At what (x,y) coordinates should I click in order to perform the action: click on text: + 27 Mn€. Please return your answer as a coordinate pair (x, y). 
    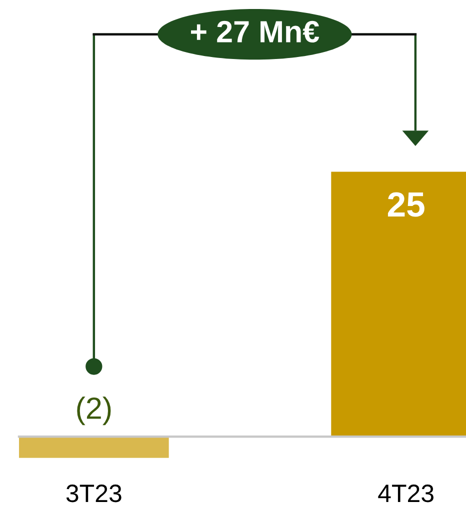
    Looking at the image, I should click on (255, 31).